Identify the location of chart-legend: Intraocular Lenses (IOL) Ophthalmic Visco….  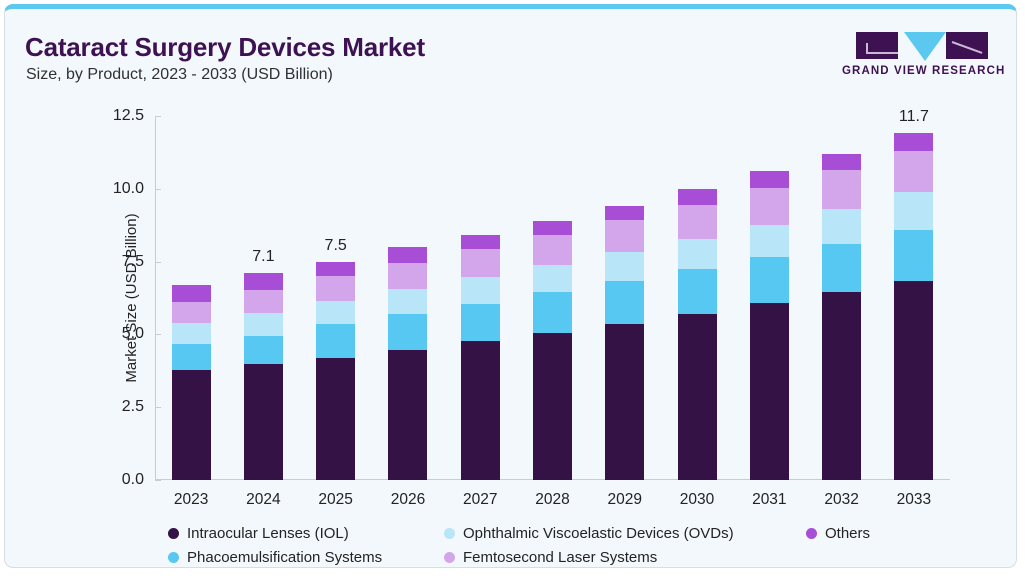
(583, 544).